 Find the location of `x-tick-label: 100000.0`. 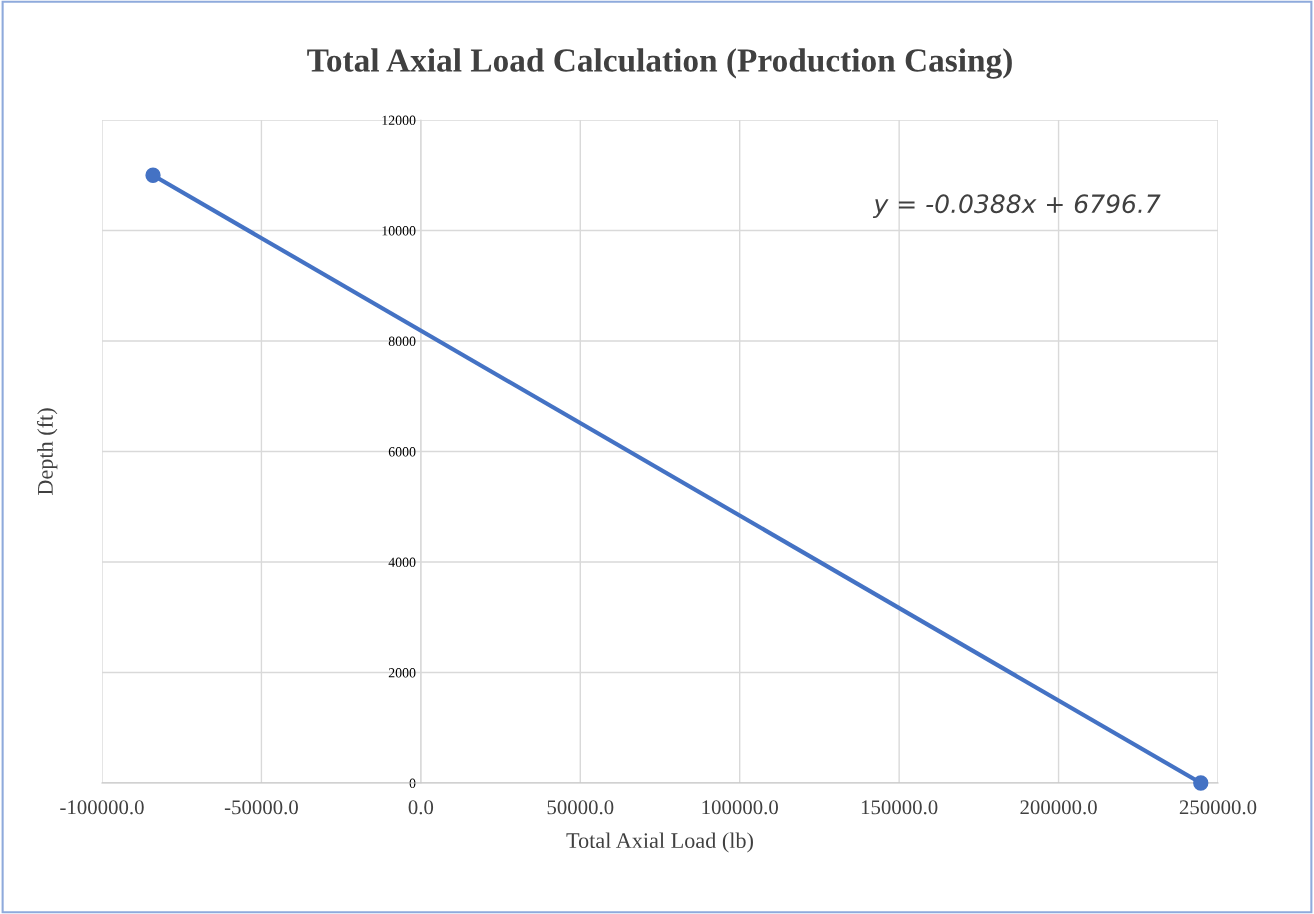

x-tick-label: 100000.0 is located at coordinates (740, 807).